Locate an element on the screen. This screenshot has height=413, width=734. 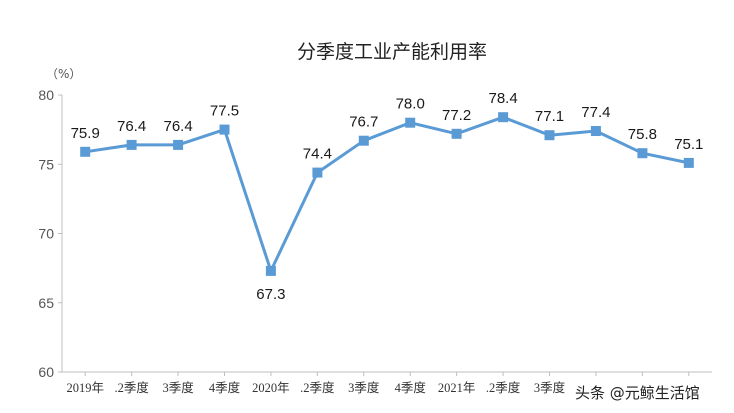
y-tick-label: 80 is located at coordinates (46, 95).